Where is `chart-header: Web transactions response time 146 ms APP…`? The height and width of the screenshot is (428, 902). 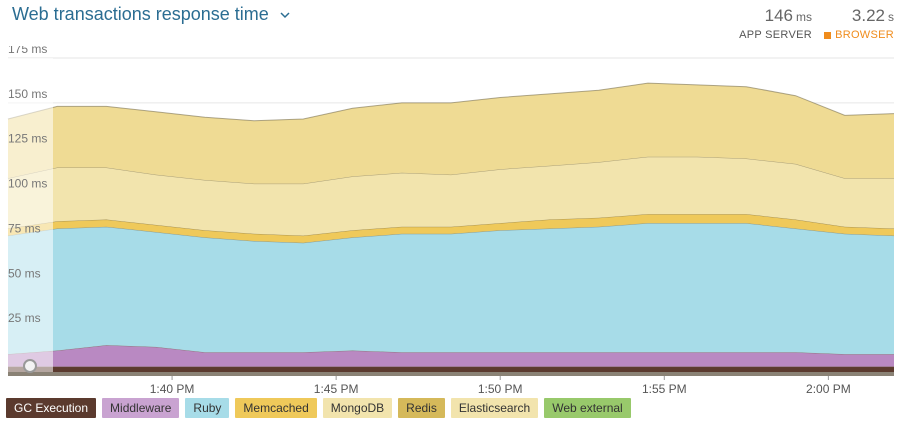 chart-header: Web transactions response time 146 ms APP… is located at coordinates (451, 23).